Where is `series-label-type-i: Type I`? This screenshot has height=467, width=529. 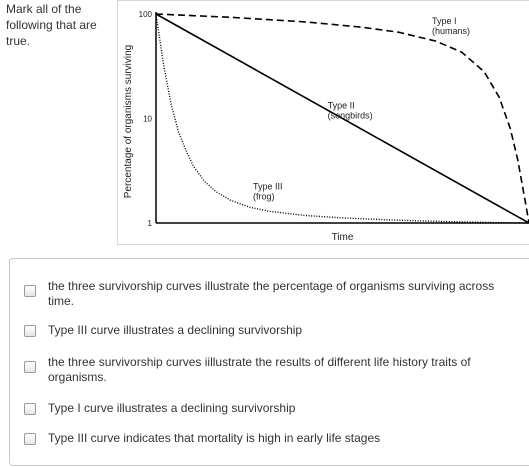 series-label-type-i: Type I is located at coordinates (444, 21).